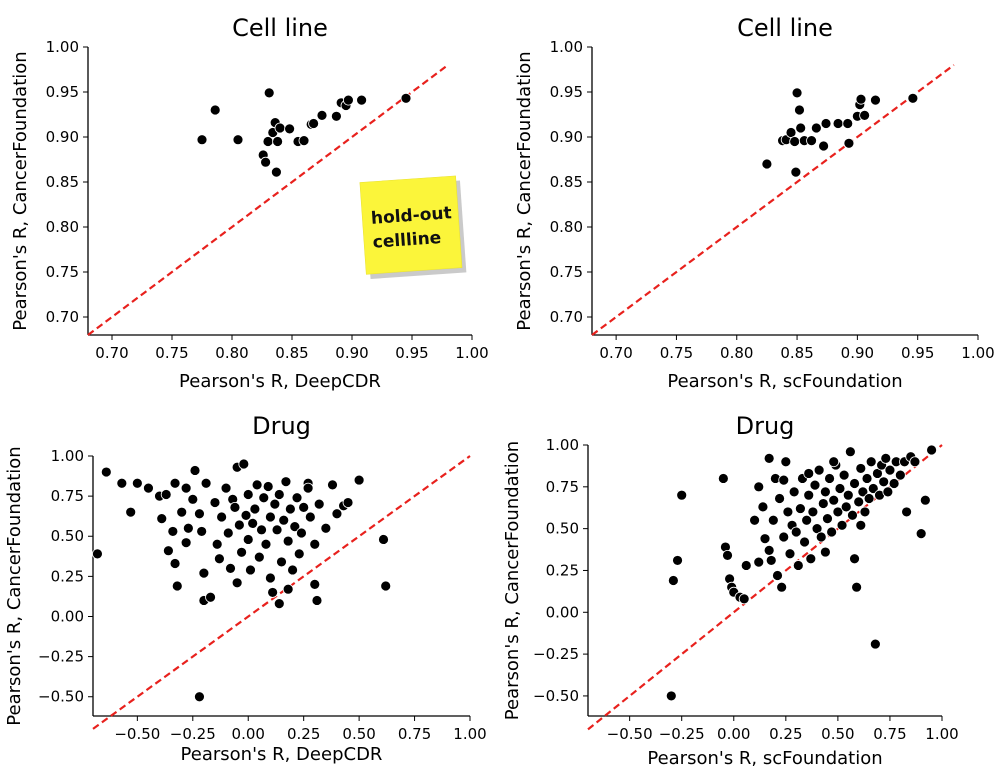 The width and height of the screenshot is (1000, 772). What do you see at coordinates (566, 182) in the screenshot?
I see `panel-2-y-tick-label: 0.85` at bounding box center [566, 182].